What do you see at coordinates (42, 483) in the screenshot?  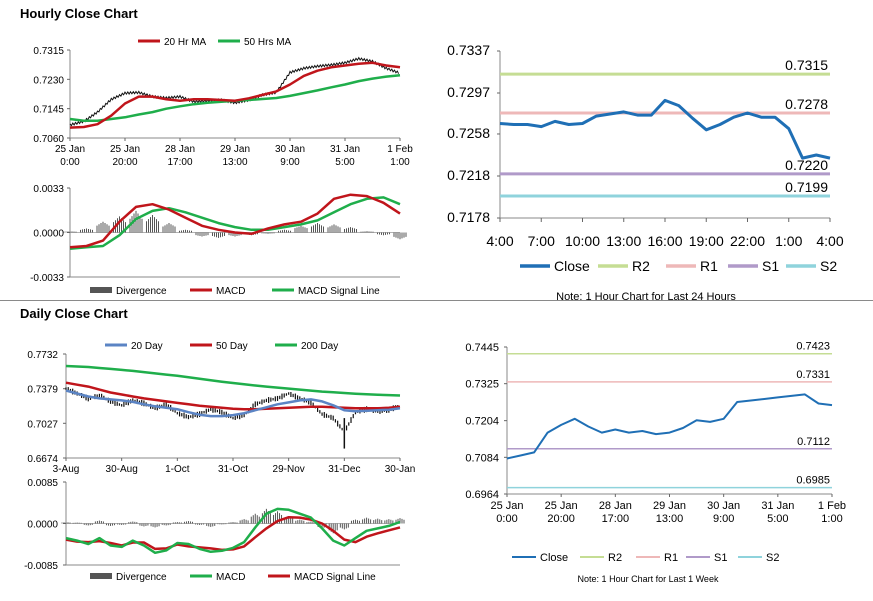 I see `y-tick-label: 0.0085` at bounding box center [42, 483].